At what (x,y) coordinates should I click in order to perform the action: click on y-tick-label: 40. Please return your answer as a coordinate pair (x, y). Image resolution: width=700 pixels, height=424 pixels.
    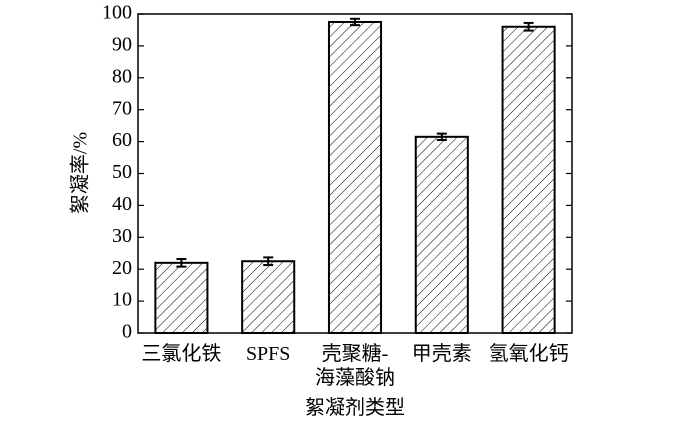
    Looking at the image, I should click on (122, 204).